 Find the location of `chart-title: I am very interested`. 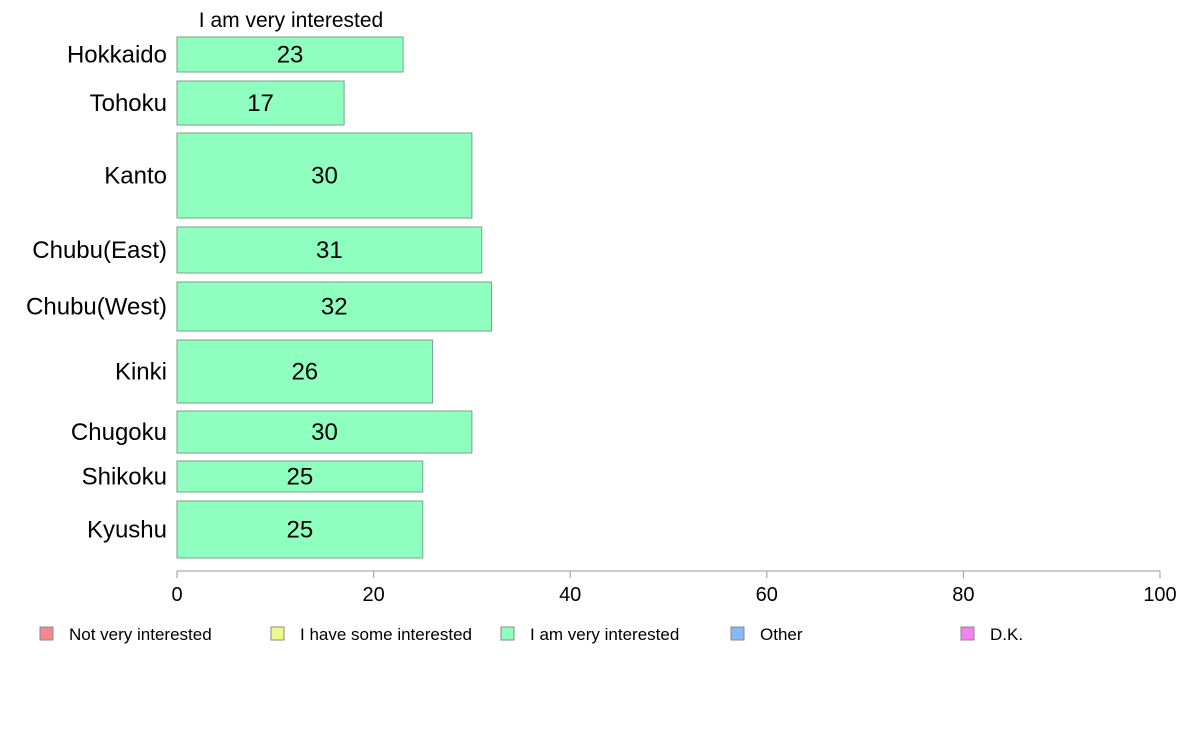

chart-title: I am very interested is located at coordinates (291, 20).